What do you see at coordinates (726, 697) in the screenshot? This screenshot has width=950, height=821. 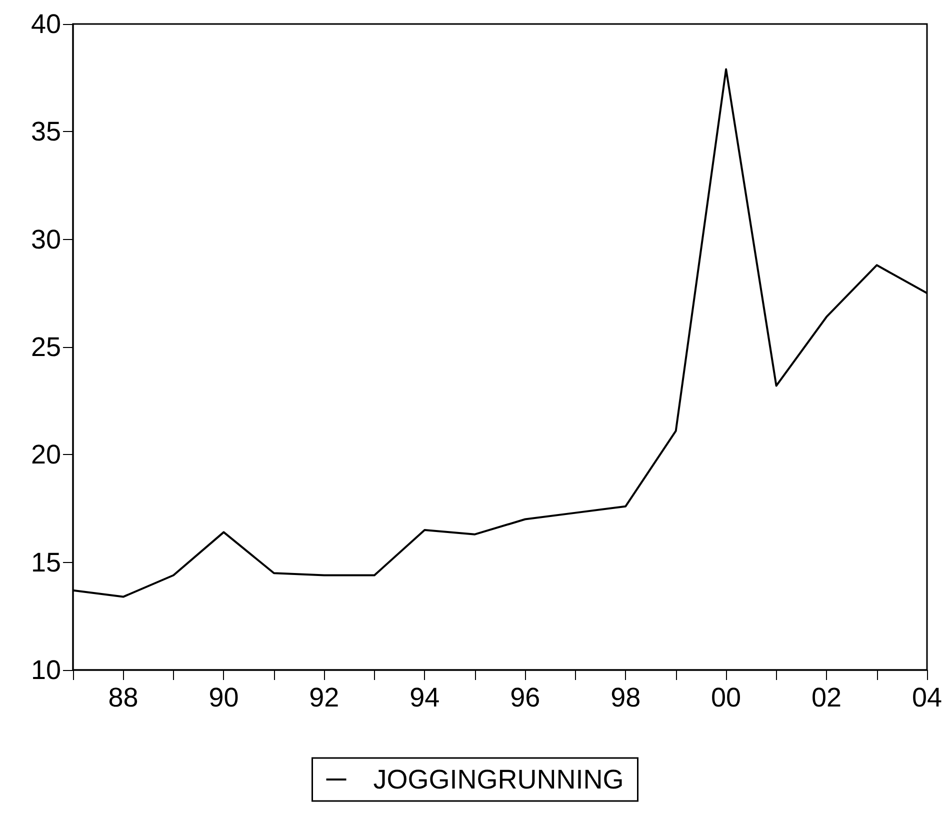 I see `x-tick-label: 00` at bounding box center [726, 697].